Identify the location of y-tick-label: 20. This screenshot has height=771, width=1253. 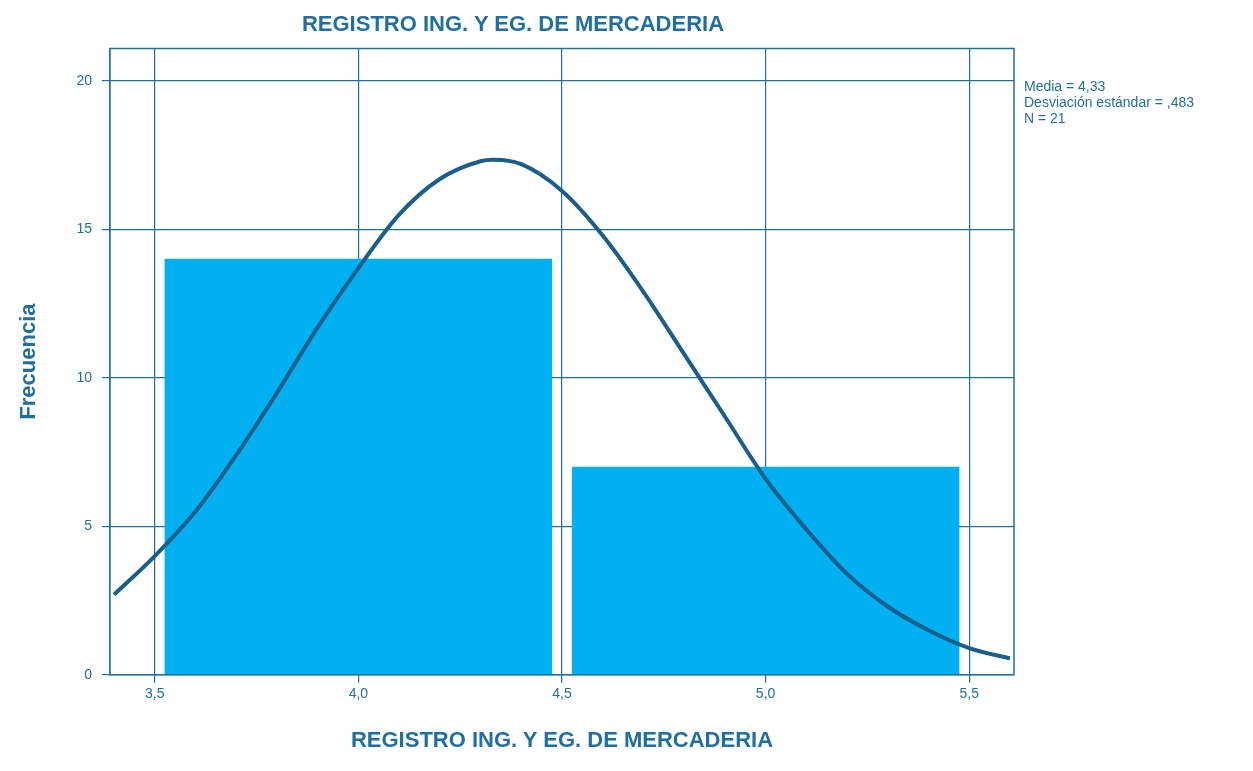
(84, 79).